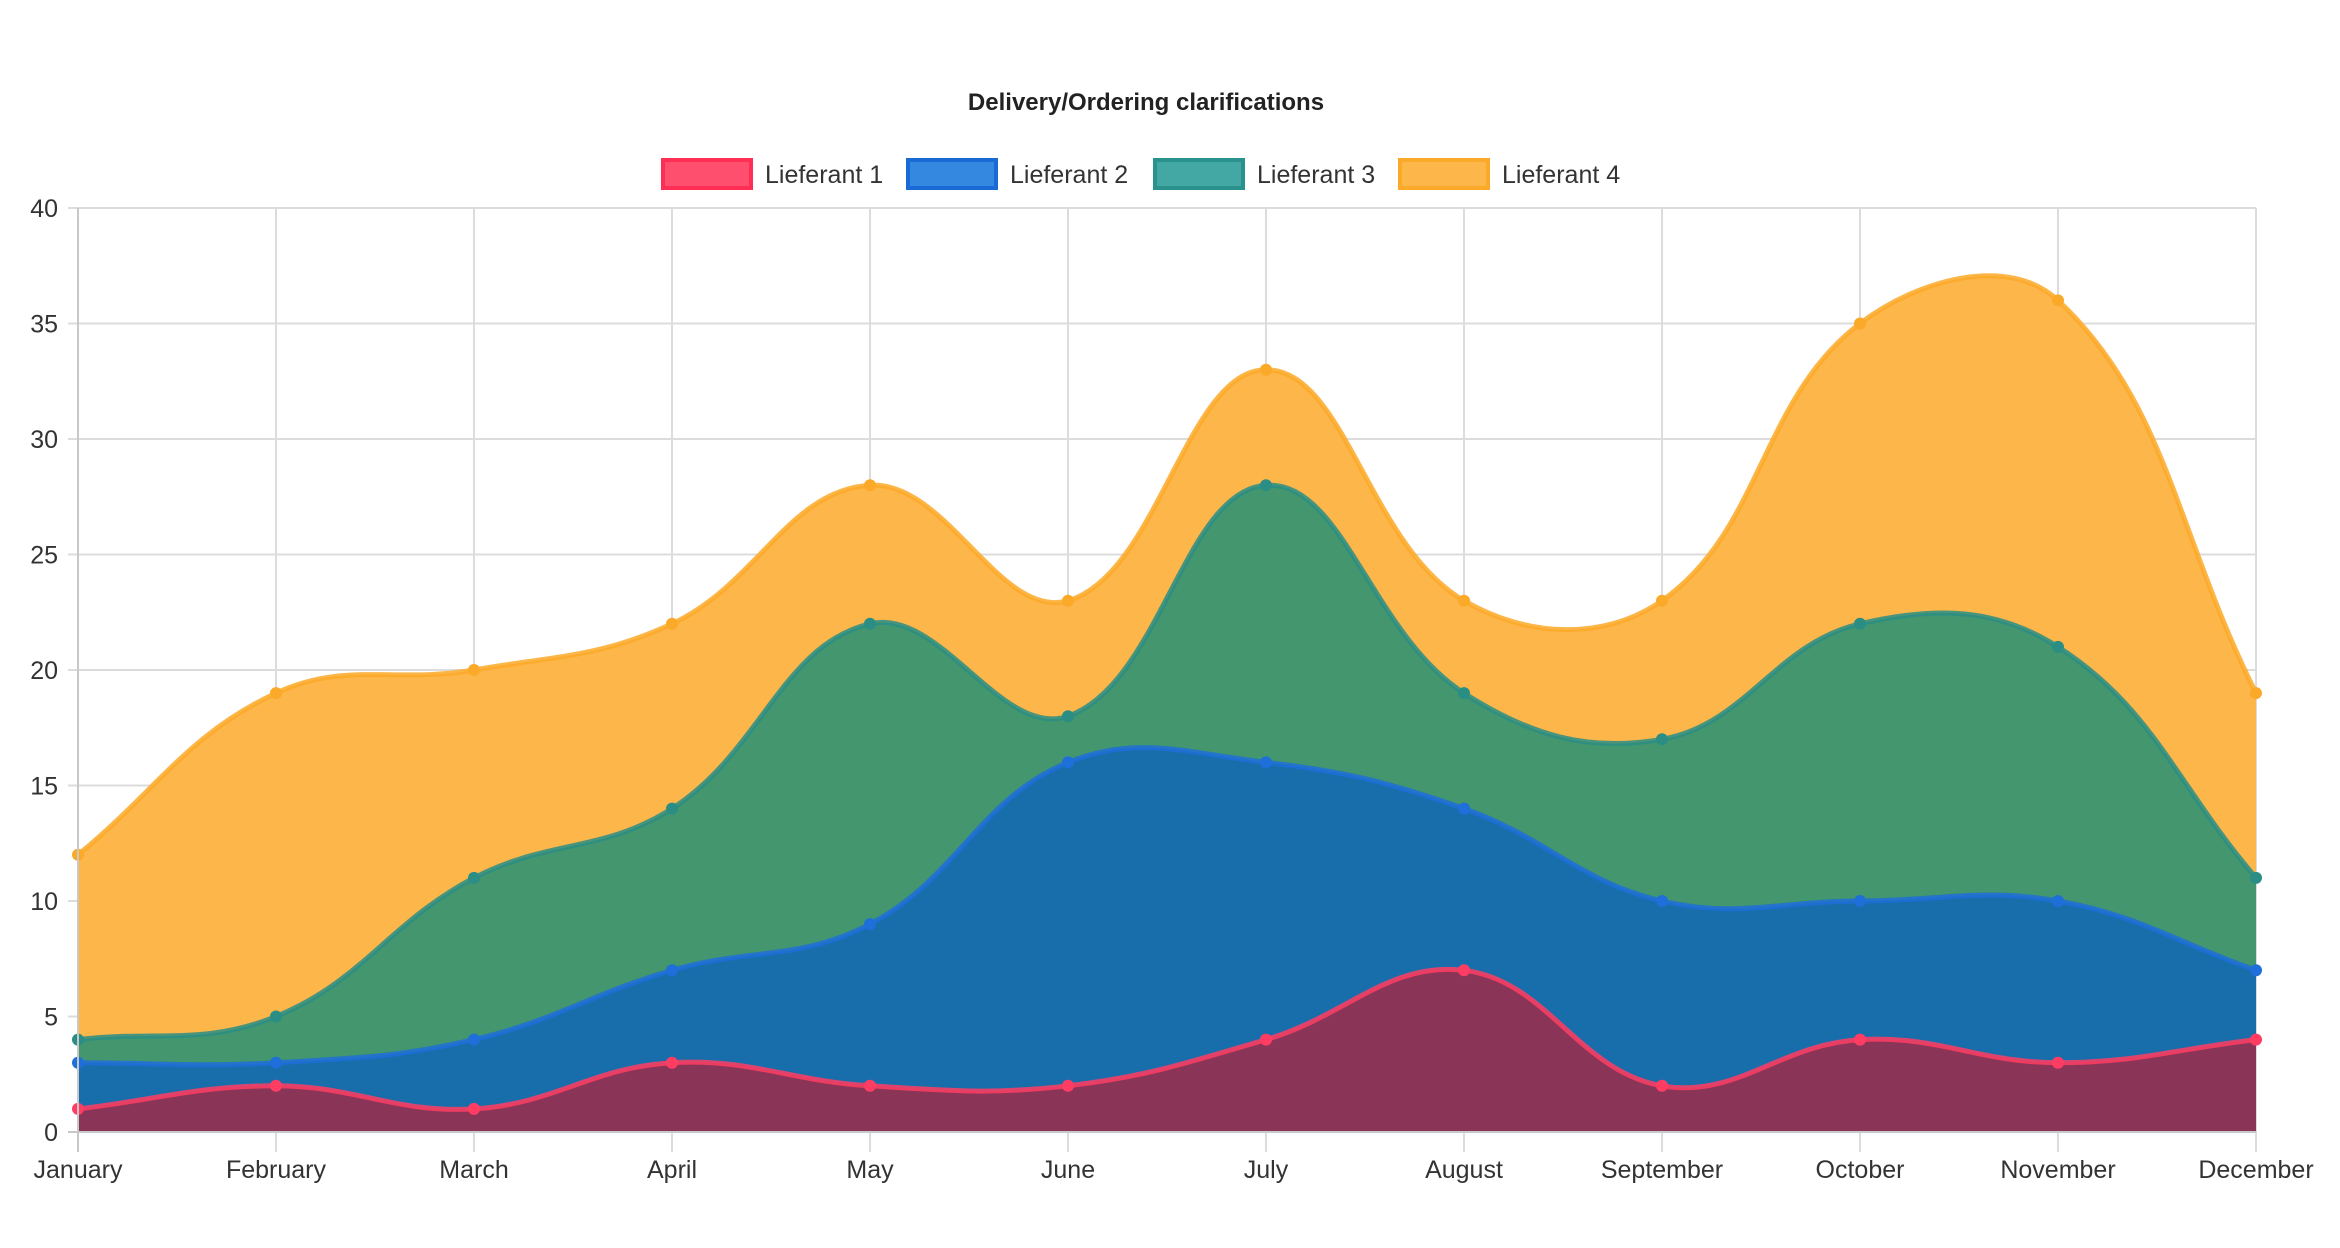  I want to click on x-tick-label: February, so click(276, 1170).